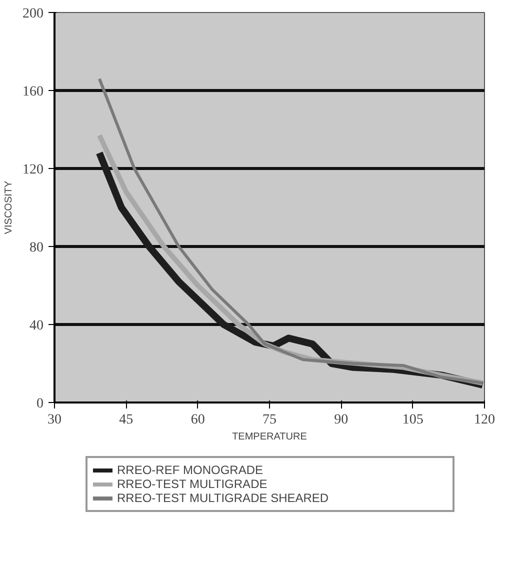  What do you see at coordinates (413, 420) in the screenshot?
I see `x-tick-label: 105` at bounding box center [413, 420].